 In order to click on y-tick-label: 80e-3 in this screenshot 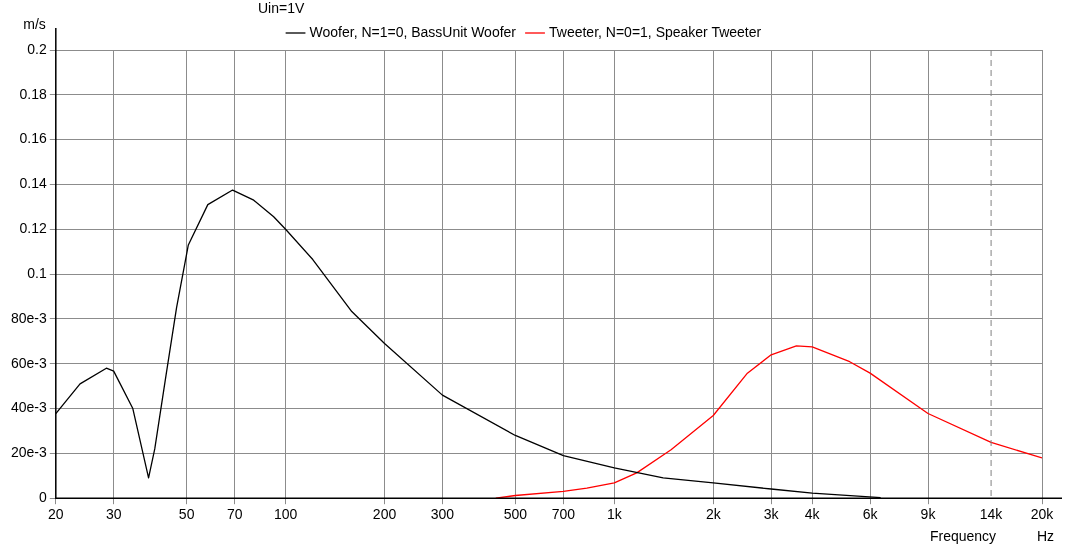, I will do `click(29, 317)`.